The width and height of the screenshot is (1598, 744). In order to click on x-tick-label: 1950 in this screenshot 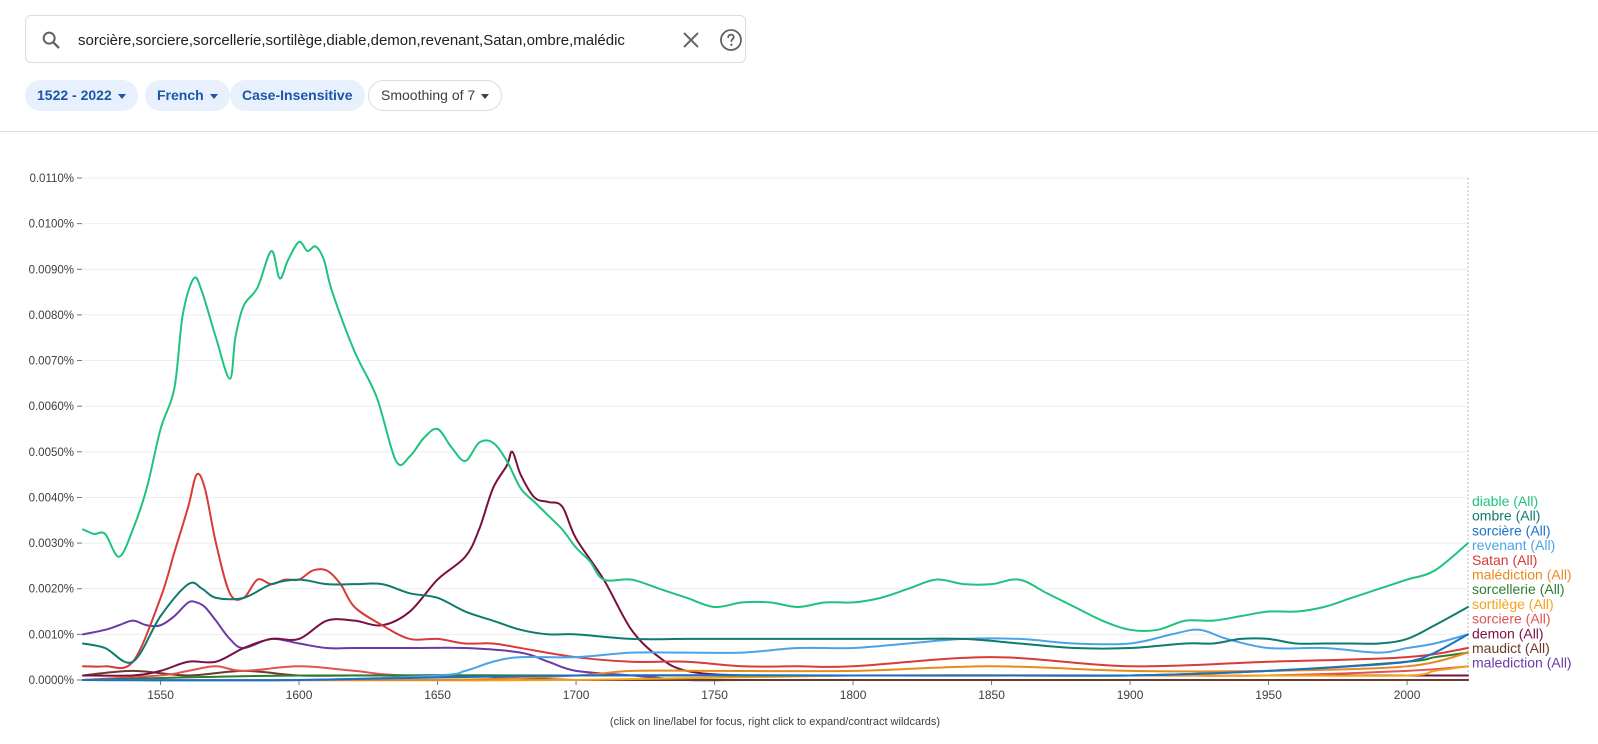, I will do `click(1268, 695)`.